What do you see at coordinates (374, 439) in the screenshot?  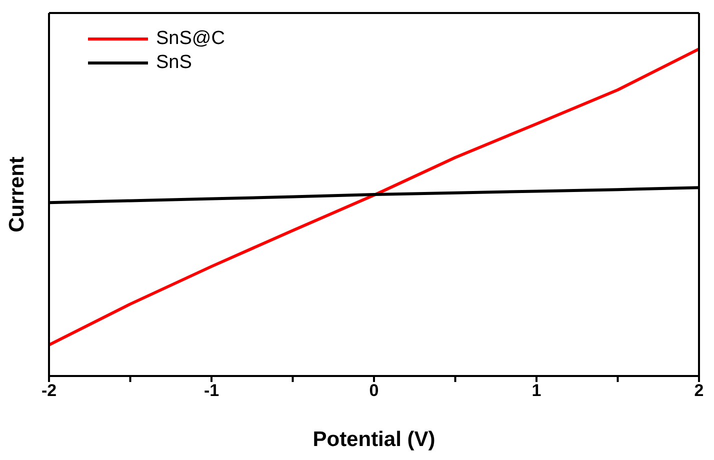 I see `x-axis-title: Potential (V)` at bounding box center [374, 439].